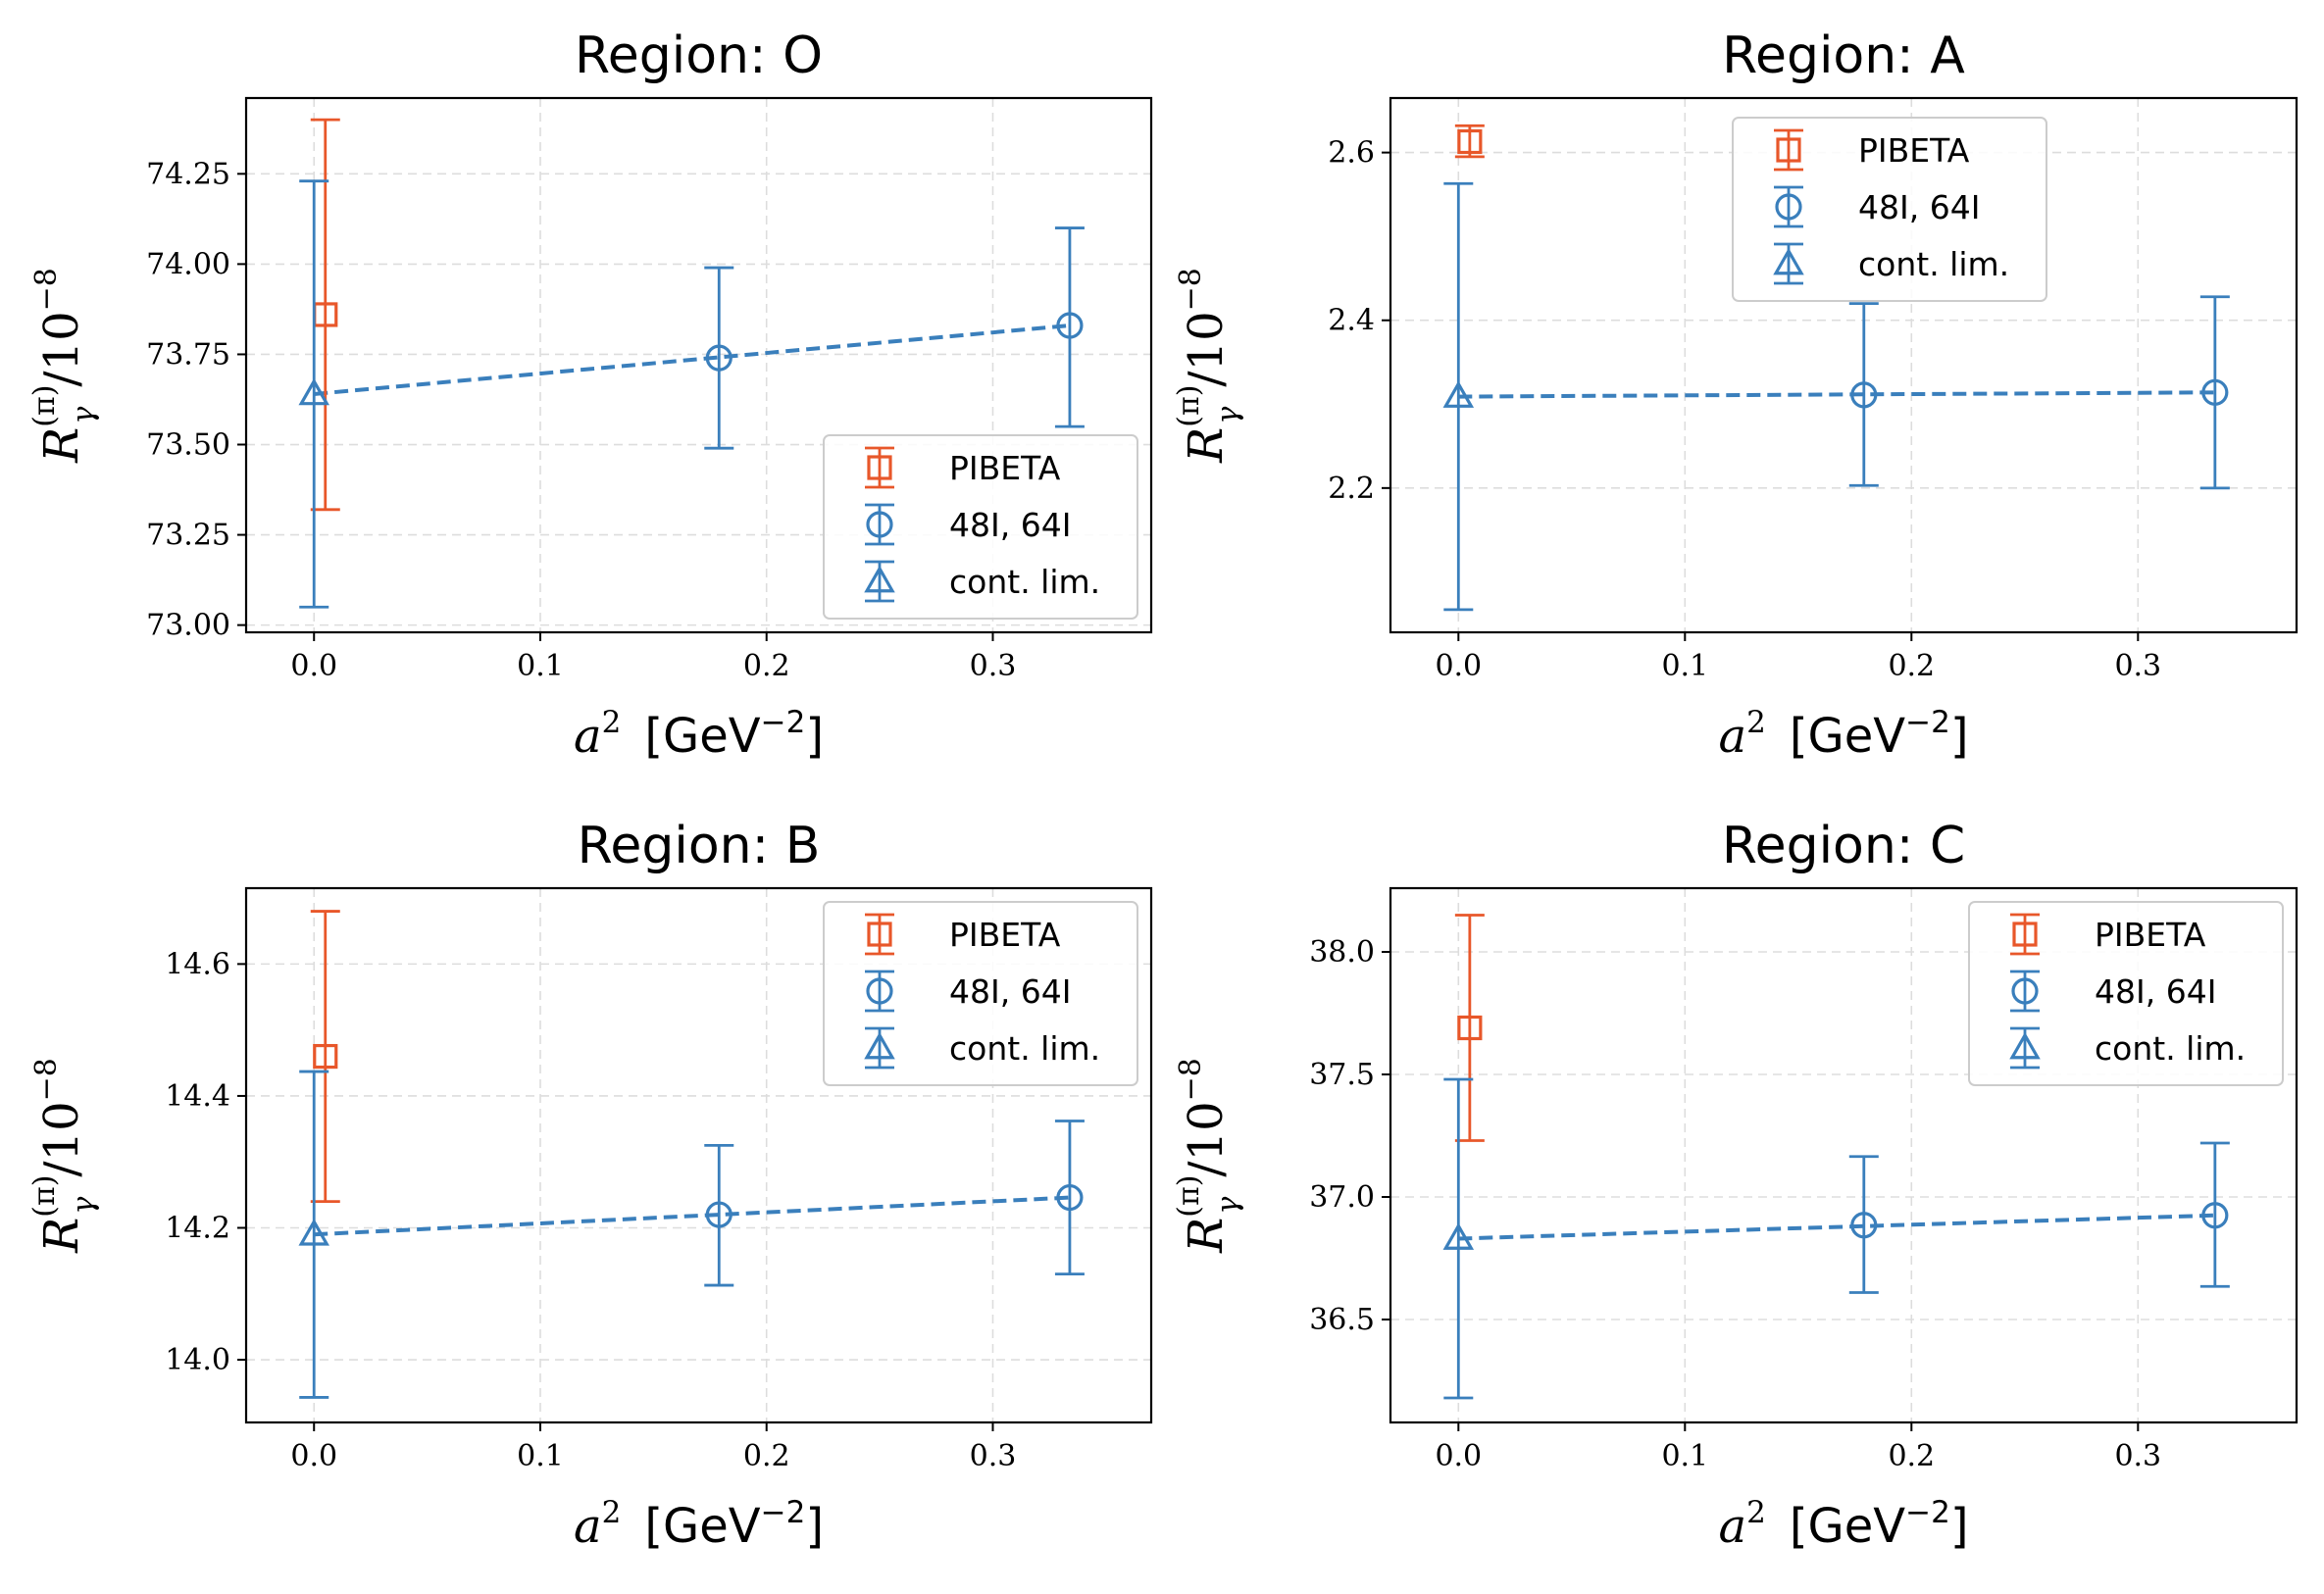 The image size is (2324, 1594). What do you see at coordinates (1844, 846) in the screenshot?
I see `chart-title: Region: C` at bounding box center [1844, 846].